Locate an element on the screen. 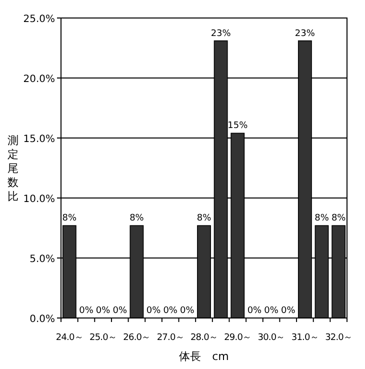 The image size is (365, 369). x-tick-label: 31.0～ is located at coordinates (304, 338).